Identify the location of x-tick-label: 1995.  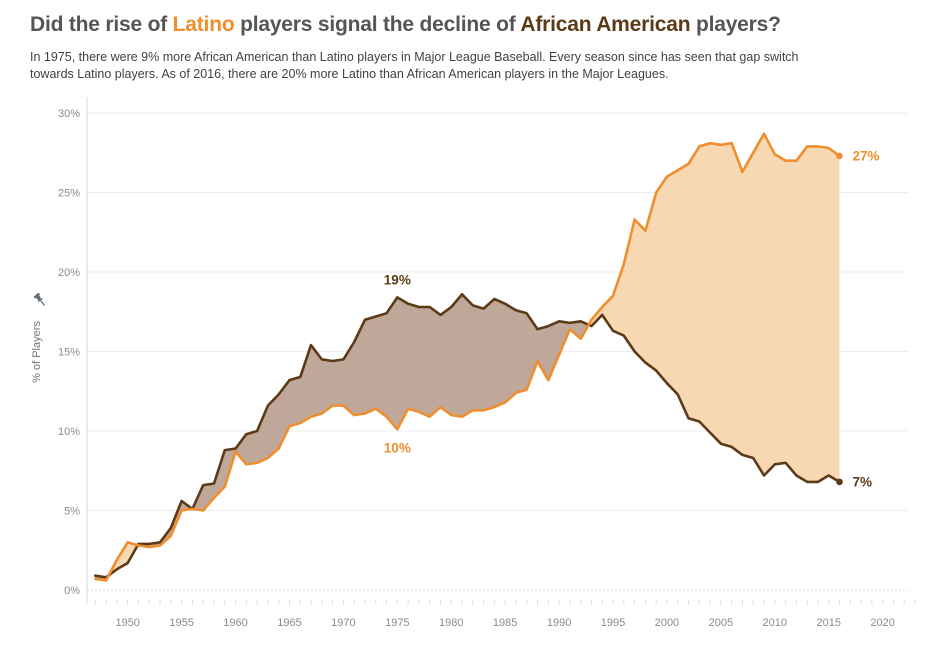
(613, 623).